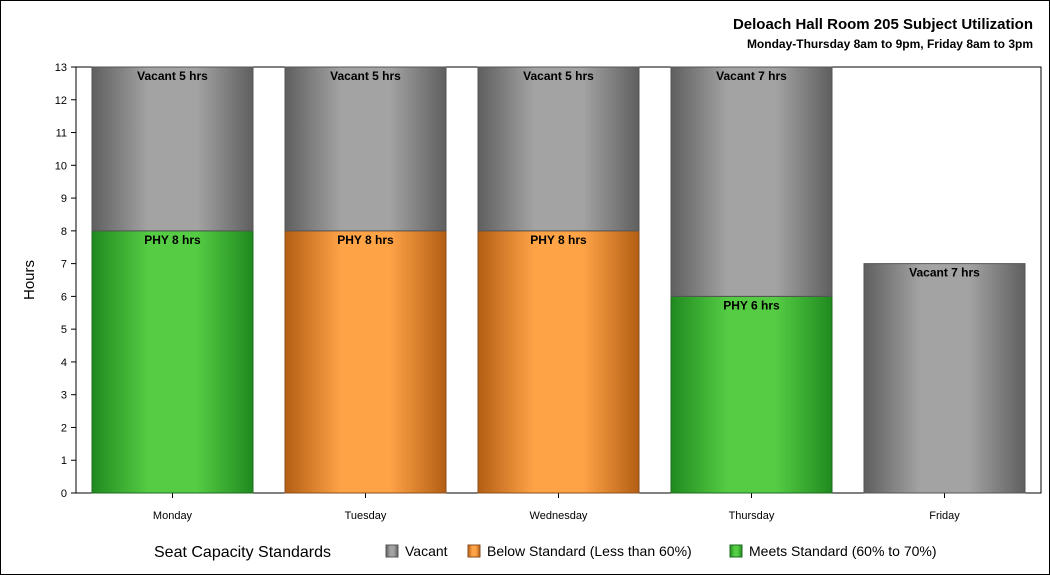 The height and width of the screenshot is (575, 1050). What do you see at coordinates (64, 461) in the screenshot?
I see `y-tick-label: 1` at bounding box center [64, 461].